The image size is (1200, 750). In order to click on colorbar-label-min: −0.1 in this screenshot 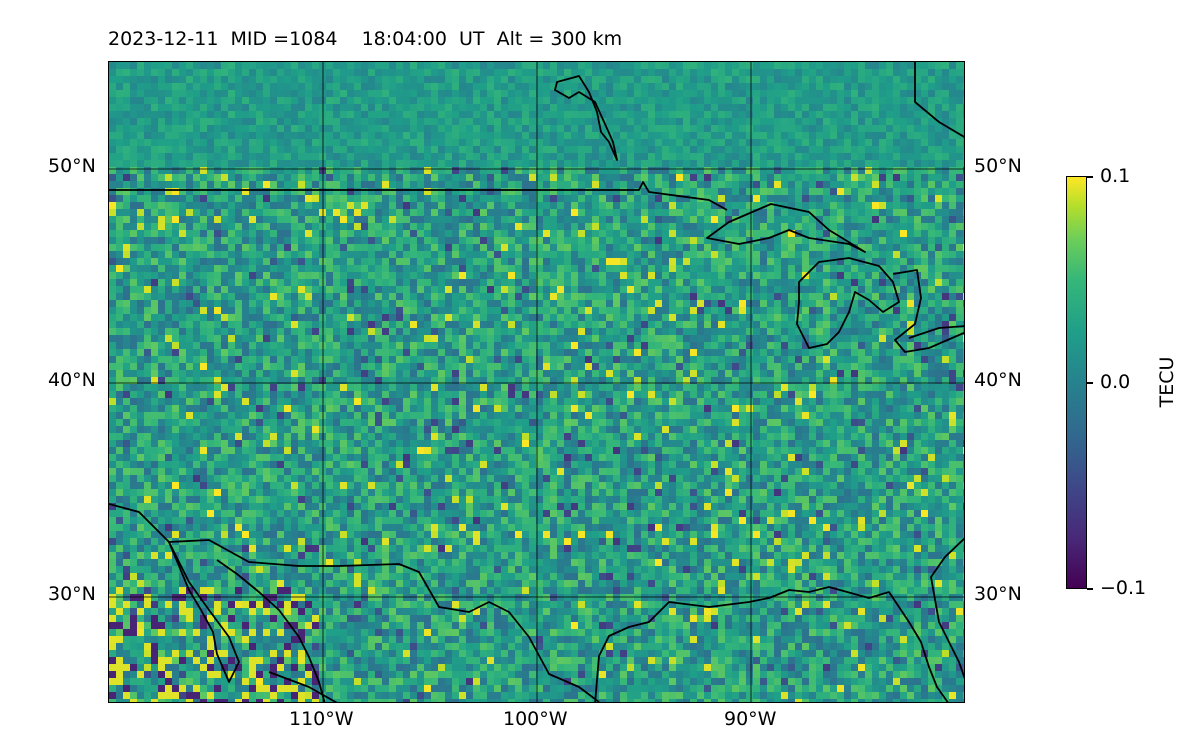, I will do `click(1123, 588)`.